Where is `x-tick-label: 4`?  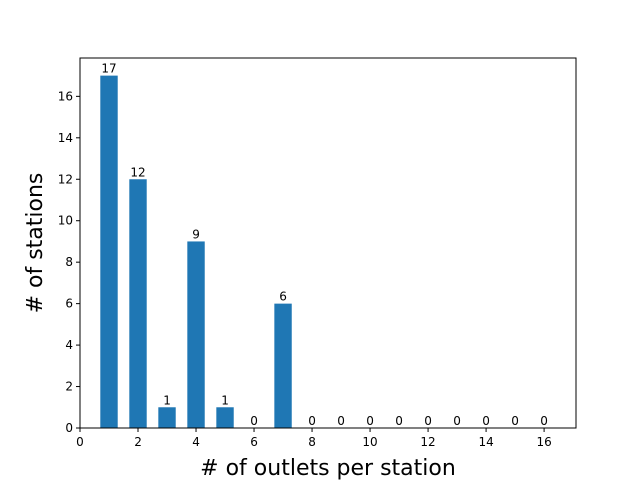 x-tick-label: 4 is located at coordinates (196, 442).